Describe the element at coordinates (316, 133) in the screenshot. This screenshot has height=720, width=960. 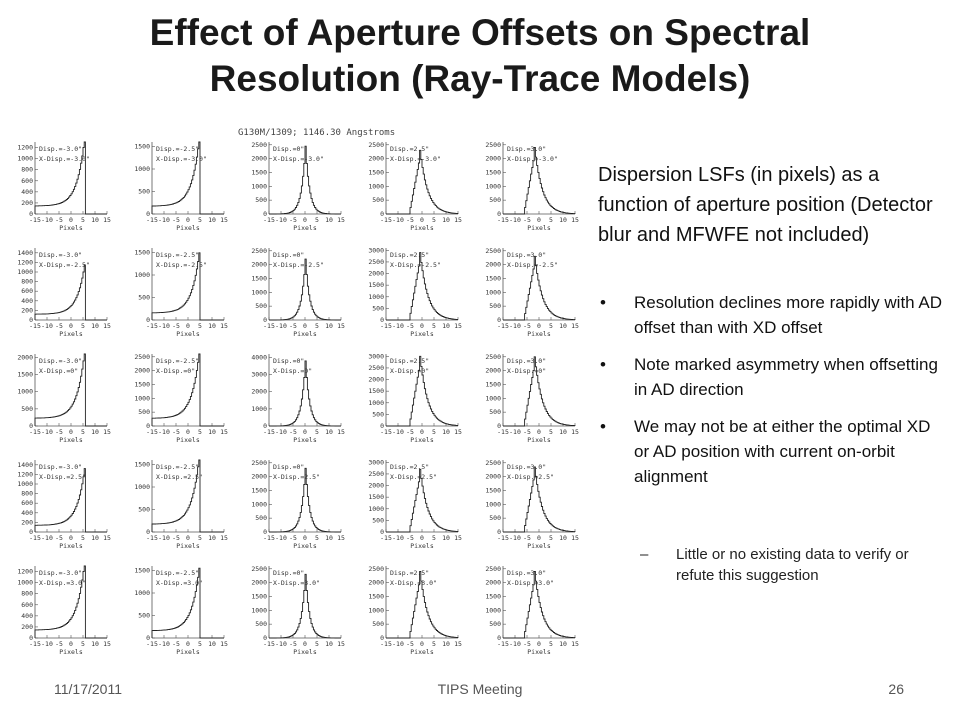
I see `figure-caption: G130M/1309; 1146.30 Angstroms` at that location.